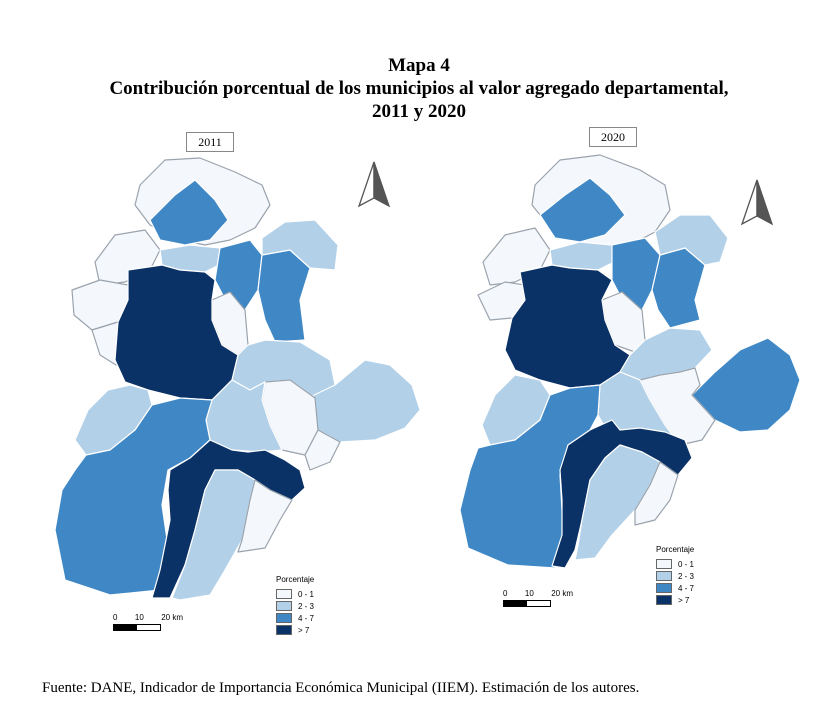  I want to click on municipality-e1, so click(746, 385).